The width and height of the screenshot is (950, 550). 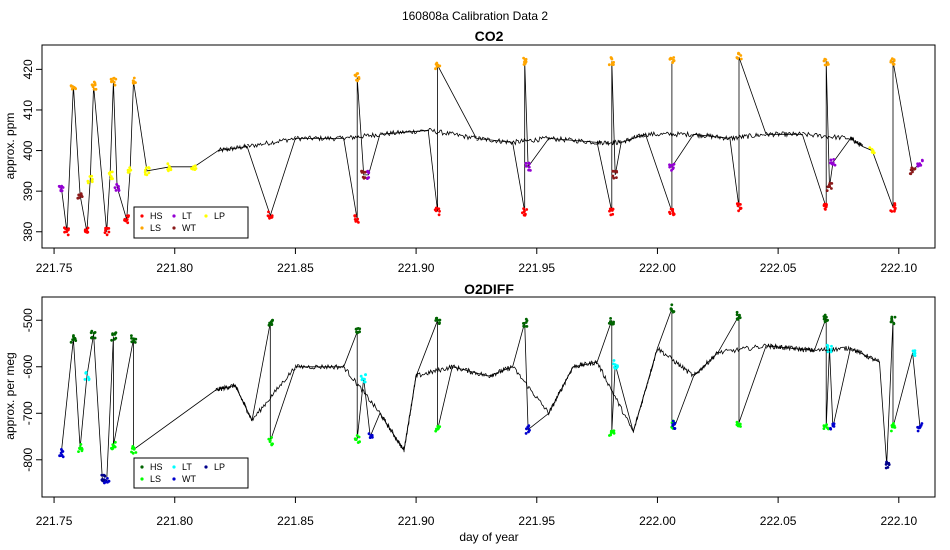 I want to click on y-tick-label: 420, so click(x=28, y=69).